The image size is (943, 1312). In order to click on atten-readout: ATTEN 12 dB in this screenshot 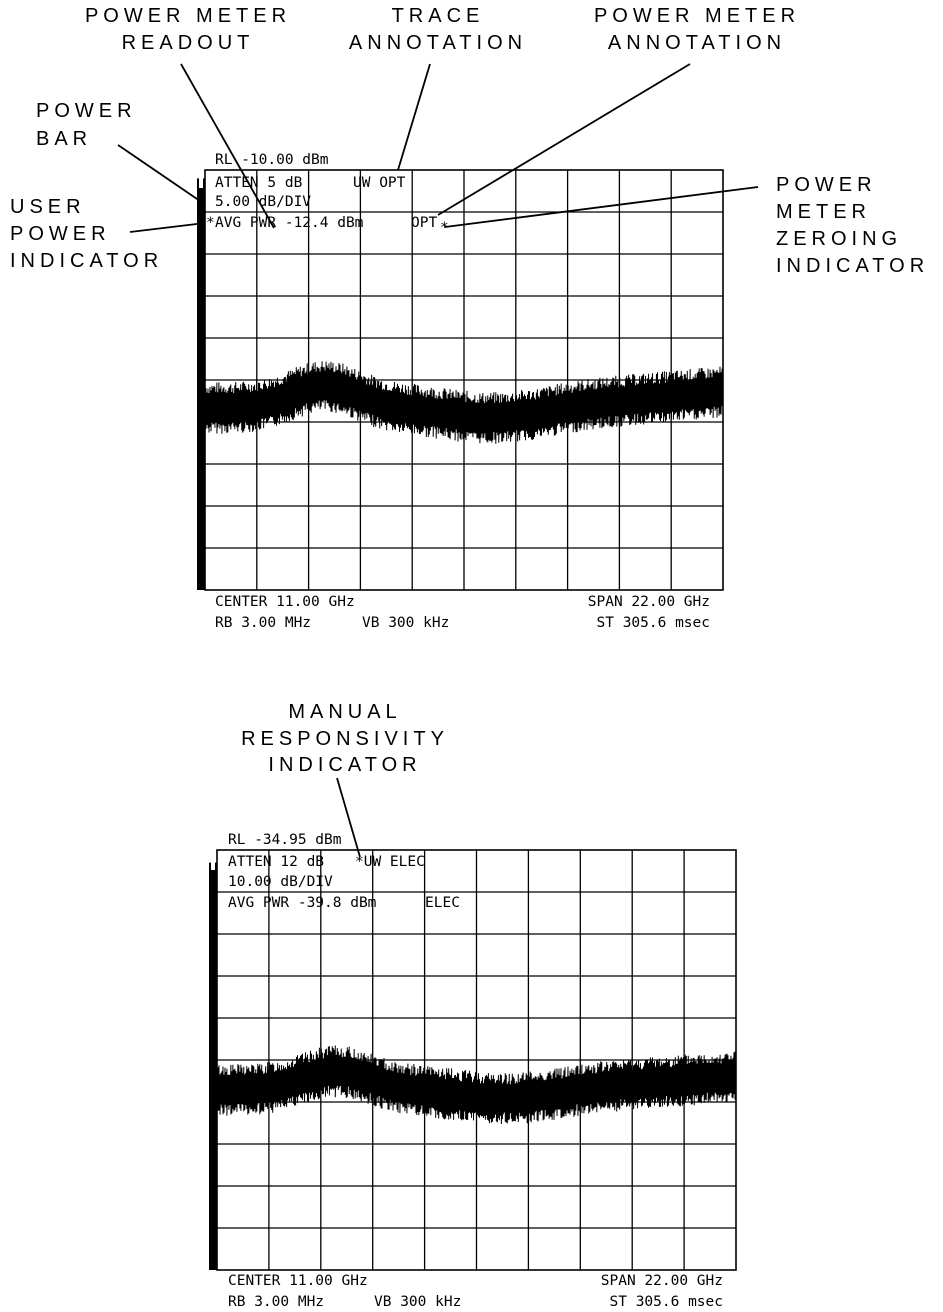, I will do `click(276, 862)`.